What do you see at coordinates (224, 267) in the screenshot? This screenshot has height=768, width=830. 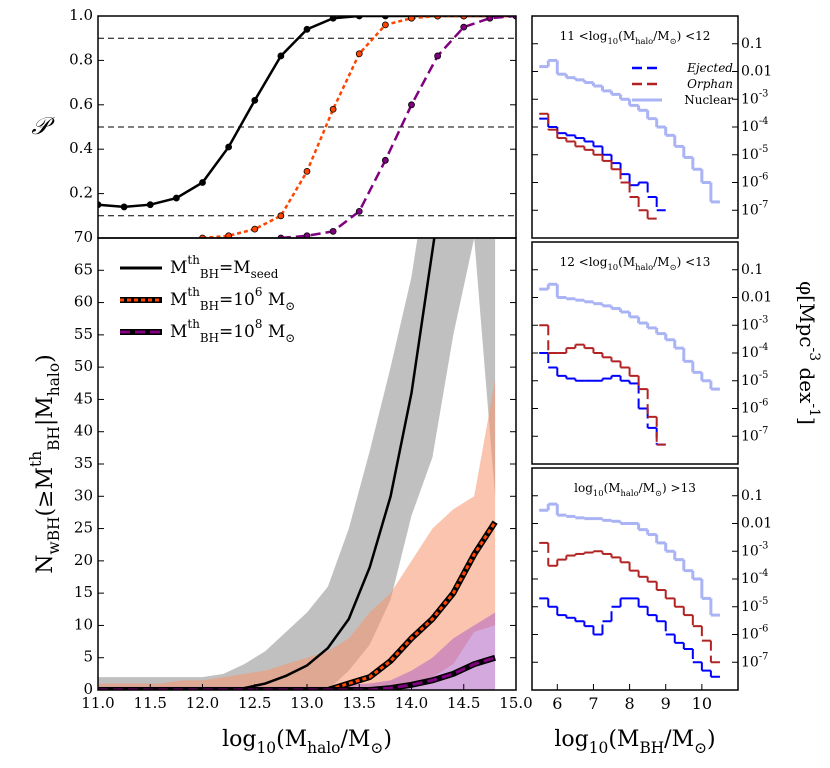 I see `legend-label: MthBH=Mseed` at bounding box center [224, 267].